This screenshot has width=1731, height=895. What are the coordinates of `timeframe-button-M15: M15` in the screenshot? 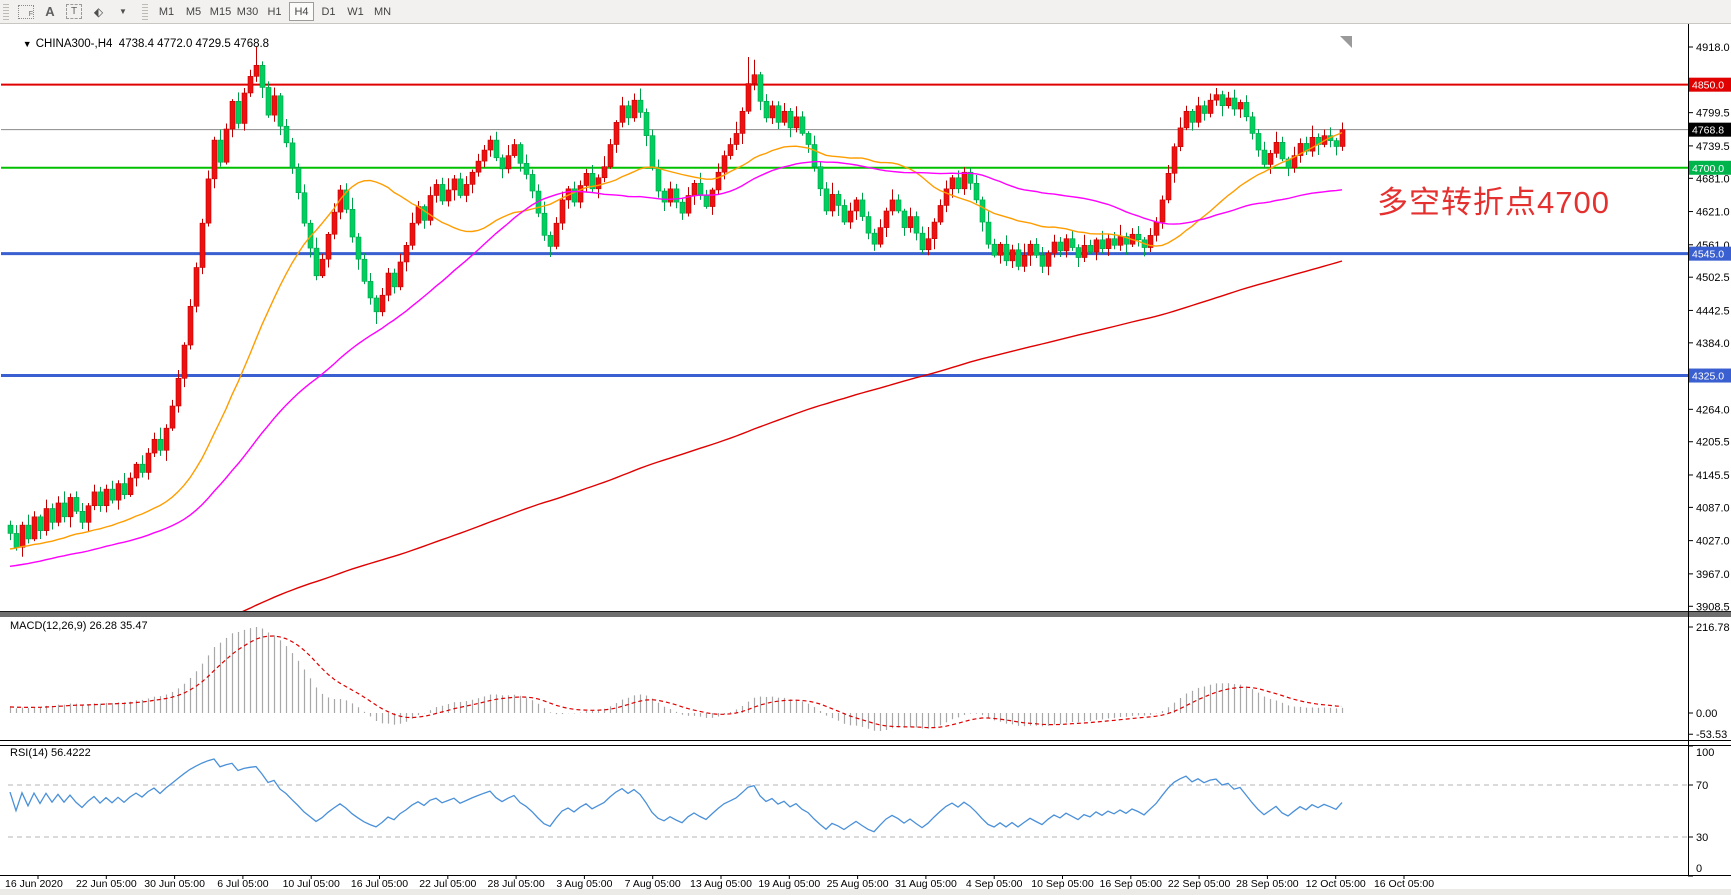 It's located at (220, 11).